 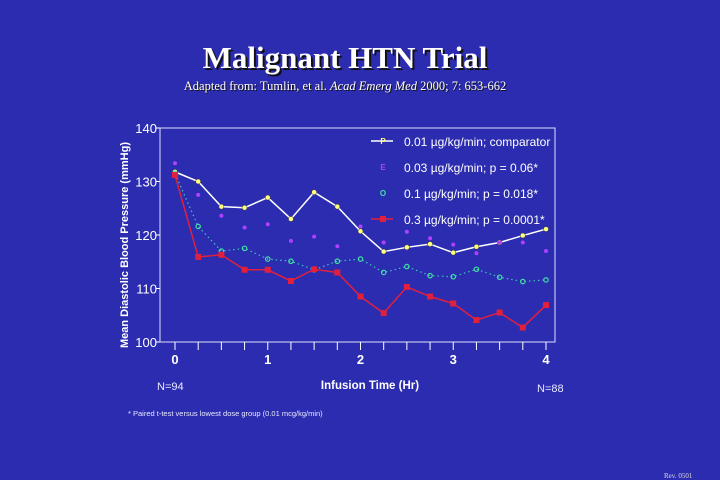 What do you see at coordinates (256, 86) in the screenshot?
I see `subtitle-prefix: Adapted from: Tumlin, et al.` at bounding box center [256, 86].